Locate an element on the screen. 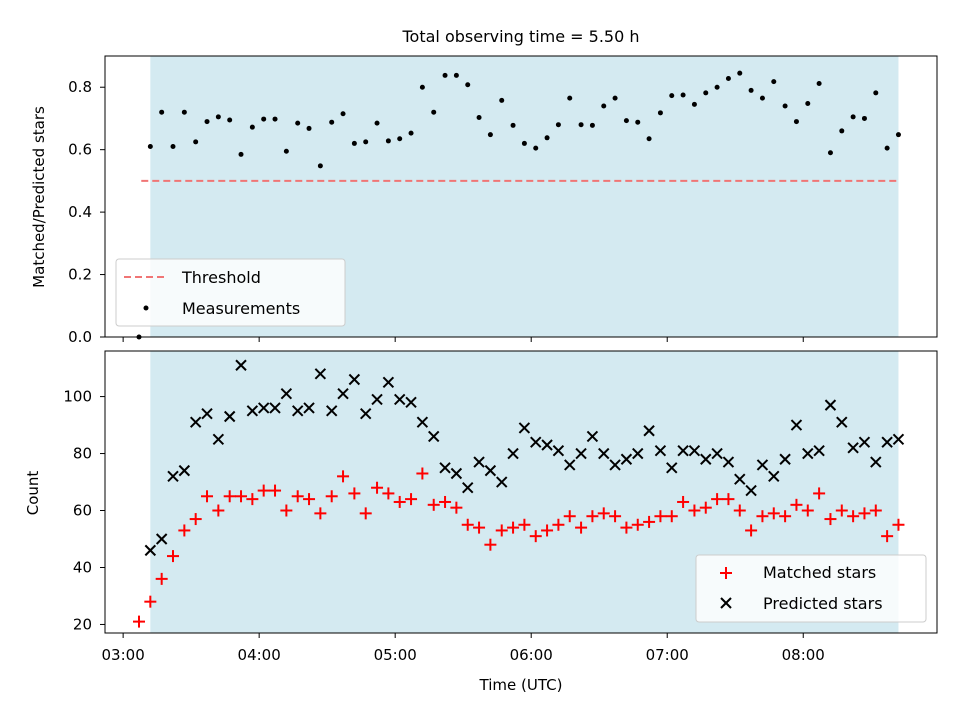  bottom-y-tick-label: 80 is located at coordinates (82, 454).